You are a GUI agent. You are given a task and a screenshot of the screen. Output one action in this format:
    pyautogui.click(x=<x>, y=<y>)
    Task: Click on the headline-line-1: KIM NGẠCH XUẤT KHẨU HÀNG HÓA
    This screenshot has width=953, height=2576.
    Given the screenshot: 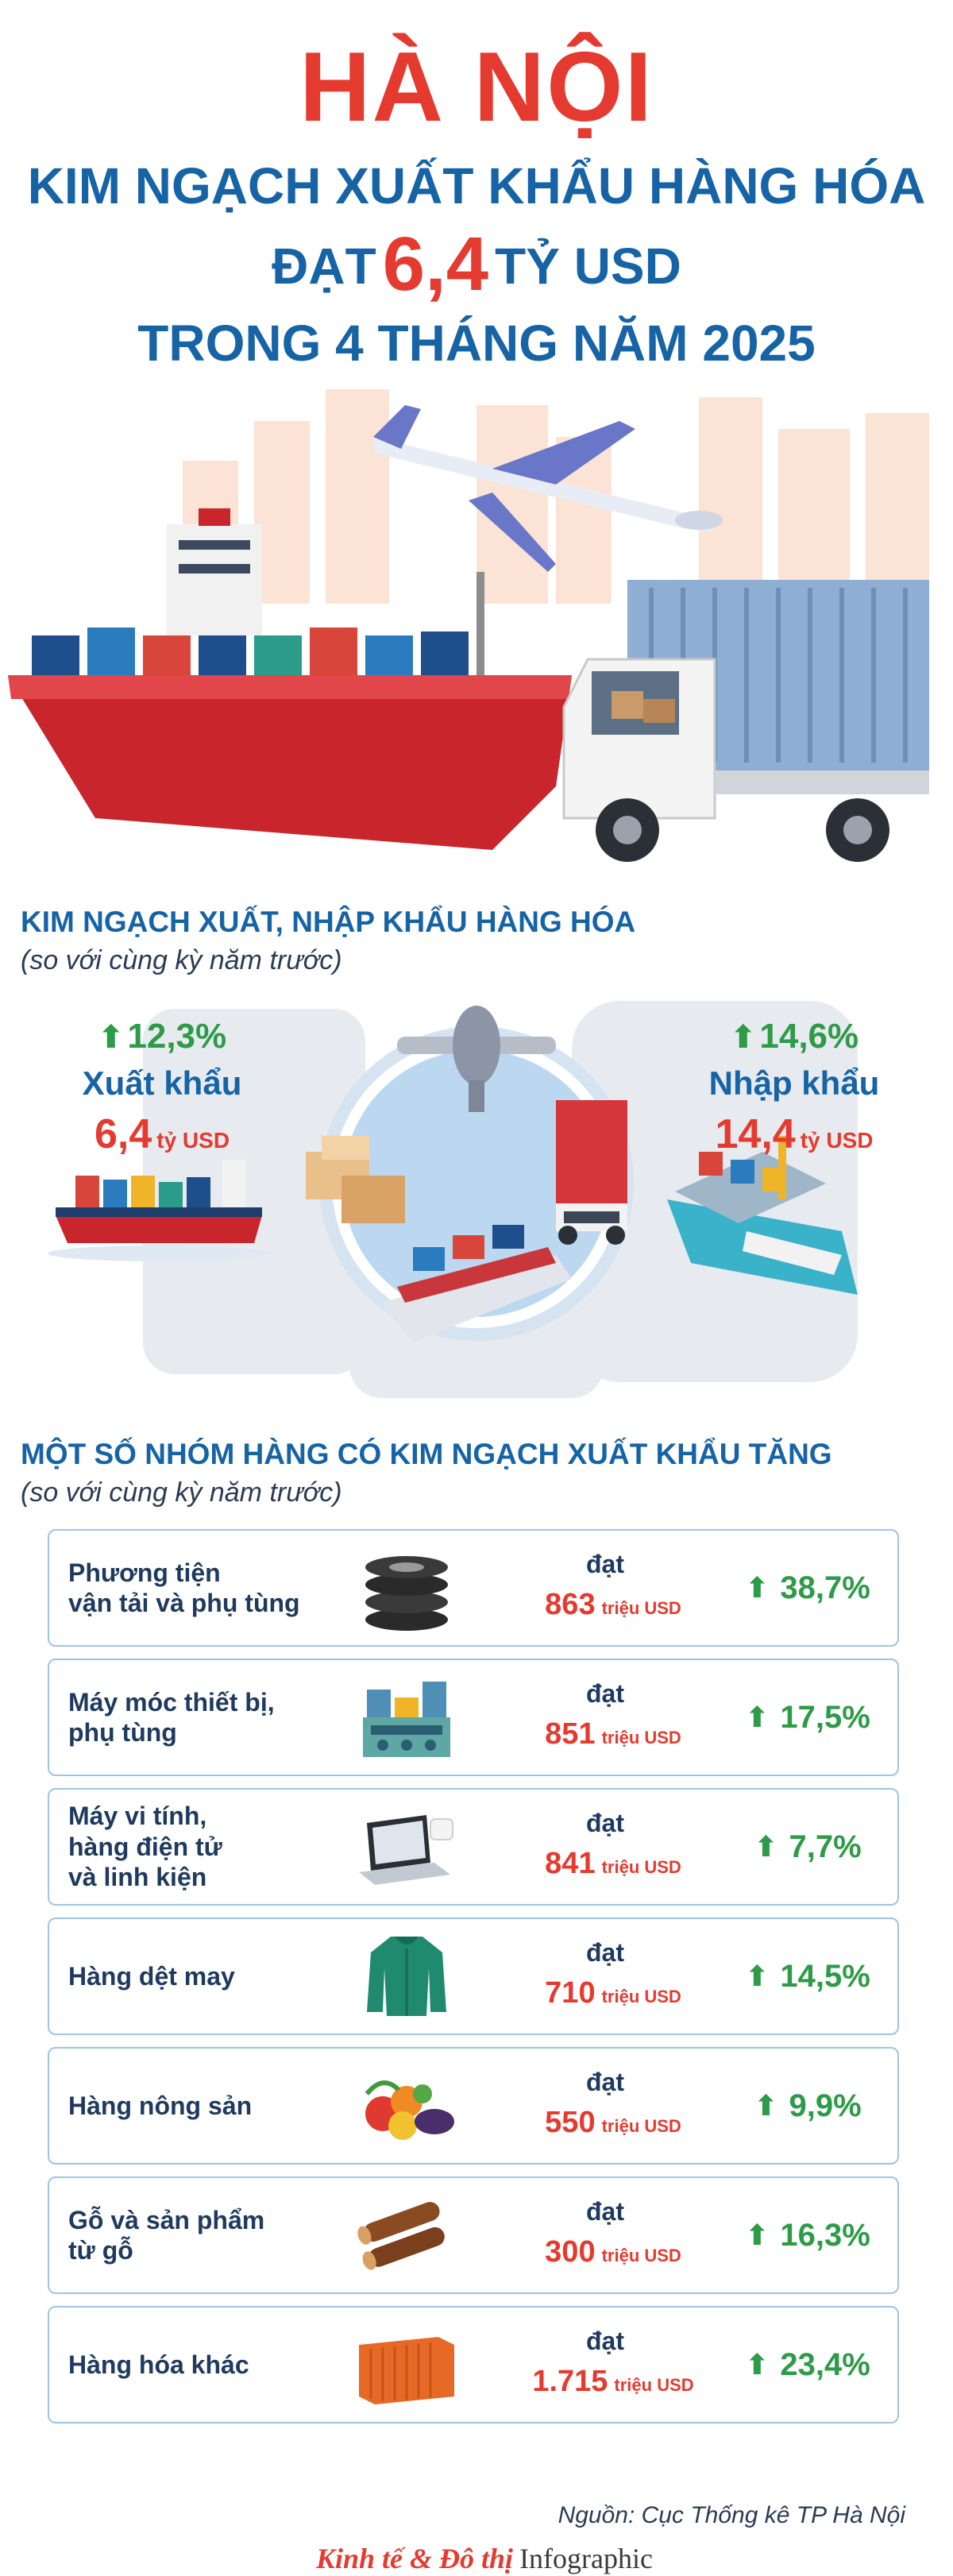 What is the action you would take?
    pyautogui.click(x=476, y=185)
    